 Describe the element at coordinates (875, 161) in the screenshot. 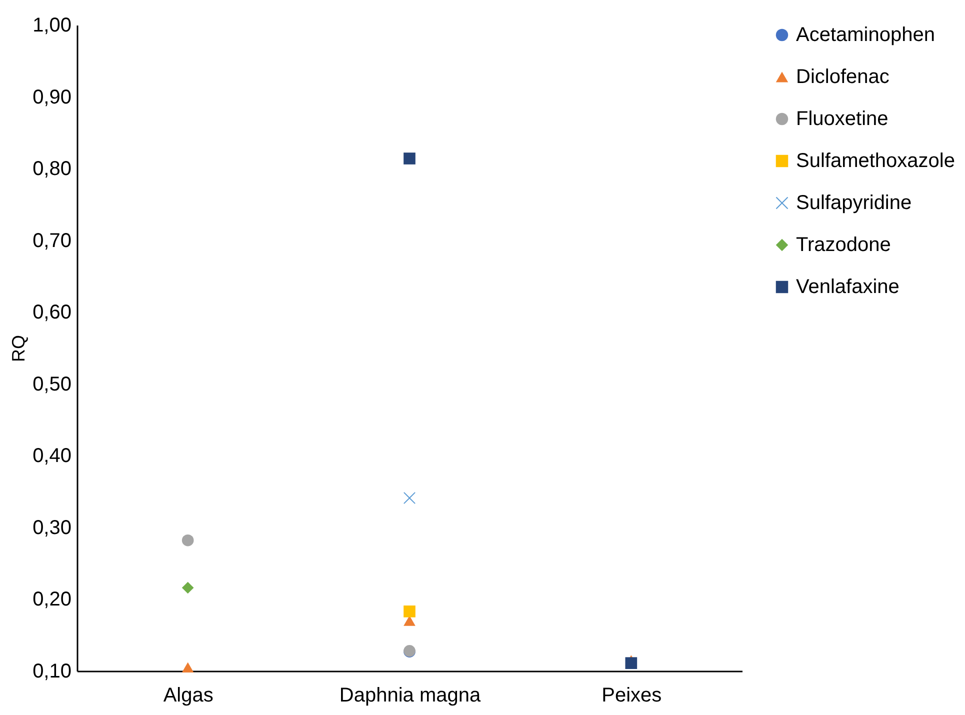

I see `legend-label: Sulfamethoxazole` at that location.